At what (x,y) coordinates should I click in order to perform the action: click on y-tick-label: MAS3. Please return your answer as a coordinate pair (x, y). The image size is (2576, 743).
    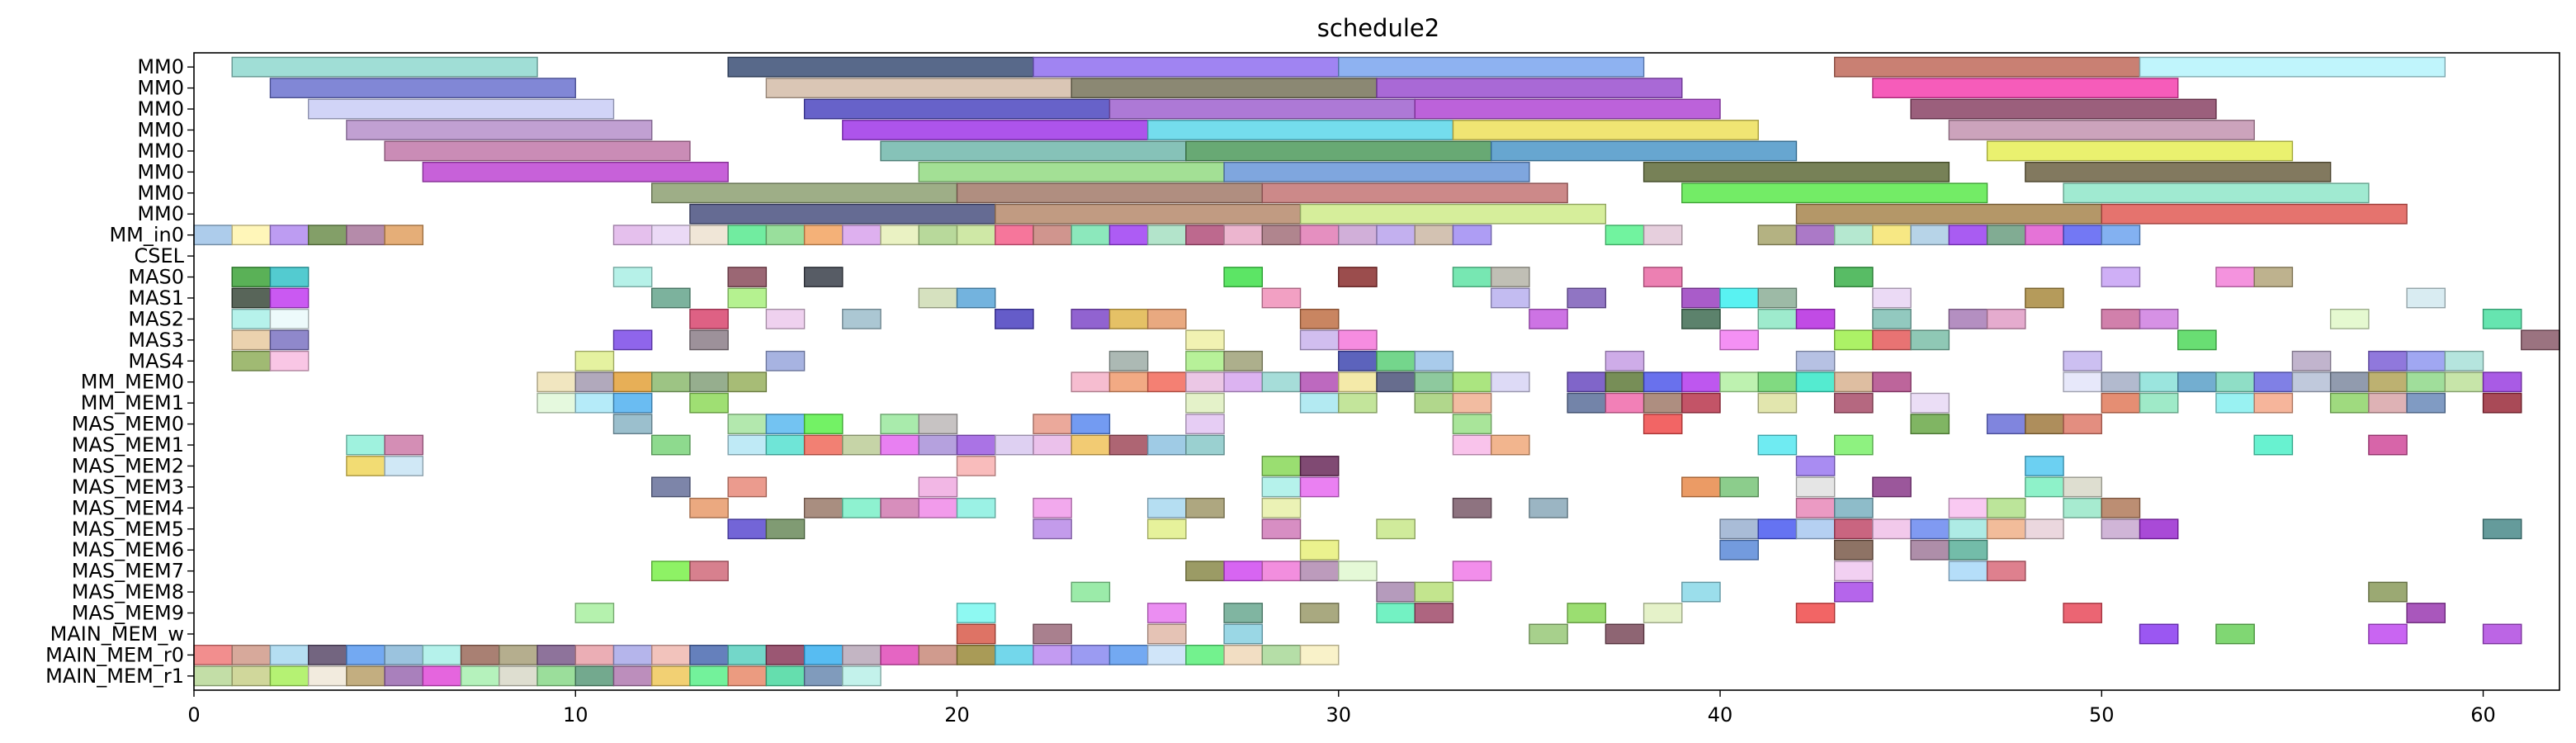
    Looking at the image, I should click on (156, 341).